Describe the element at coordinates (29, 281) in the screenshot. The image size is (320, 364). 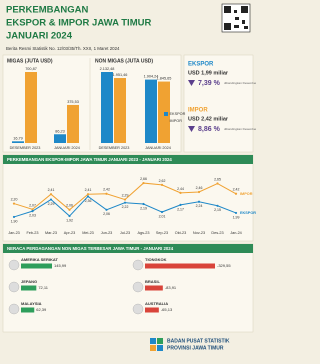
I see `country-label: JEPANG` at that location.